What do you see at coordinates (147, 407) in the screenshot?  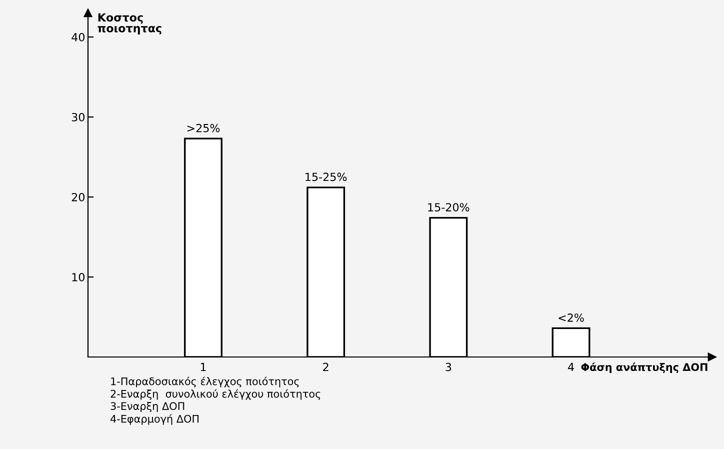 I see `text: 3-Εναρξη ΔΟΠ` at bounding box center [147, 407].